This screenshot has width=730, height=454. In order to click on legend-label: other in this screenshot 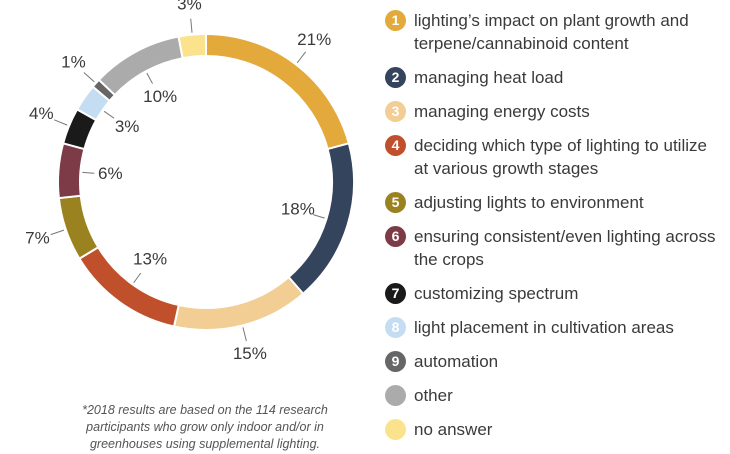, I will do `click(433, 395)`.